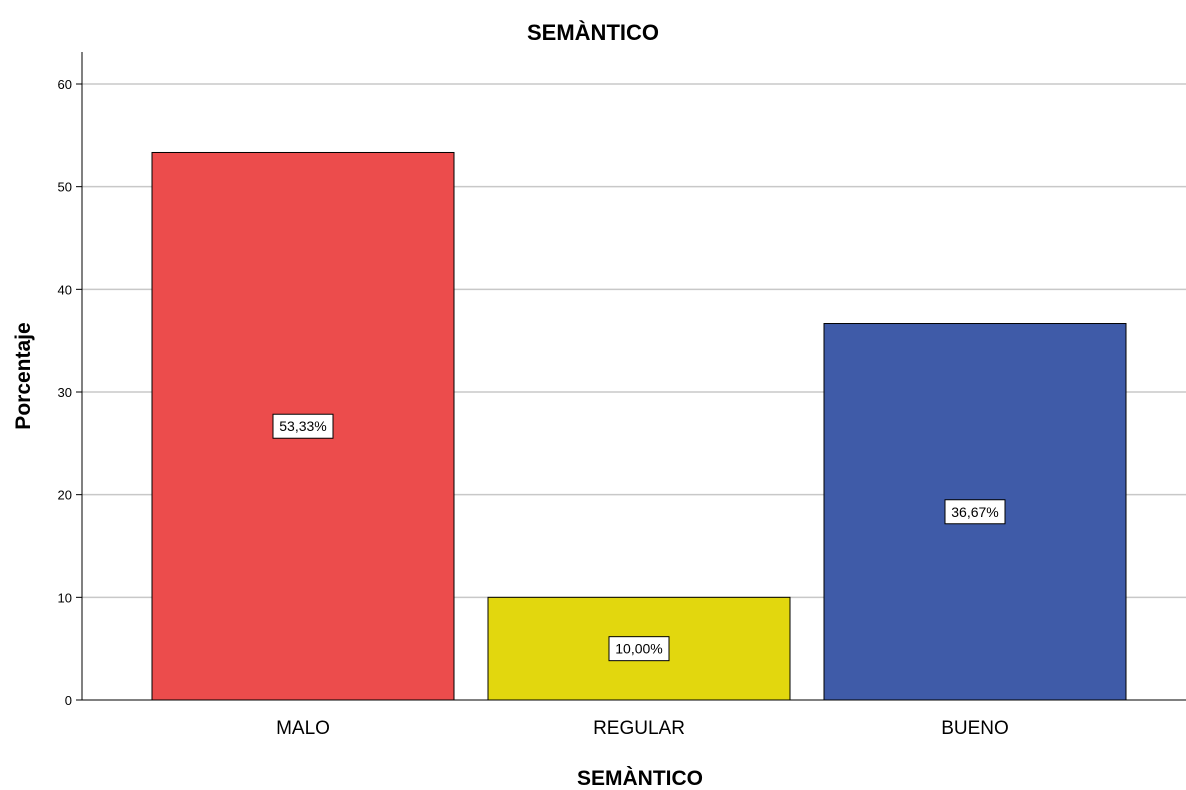 The height and width of the screenshot is (790, 1186). I want to click on data-label: 10,00%, so click(638, 649).